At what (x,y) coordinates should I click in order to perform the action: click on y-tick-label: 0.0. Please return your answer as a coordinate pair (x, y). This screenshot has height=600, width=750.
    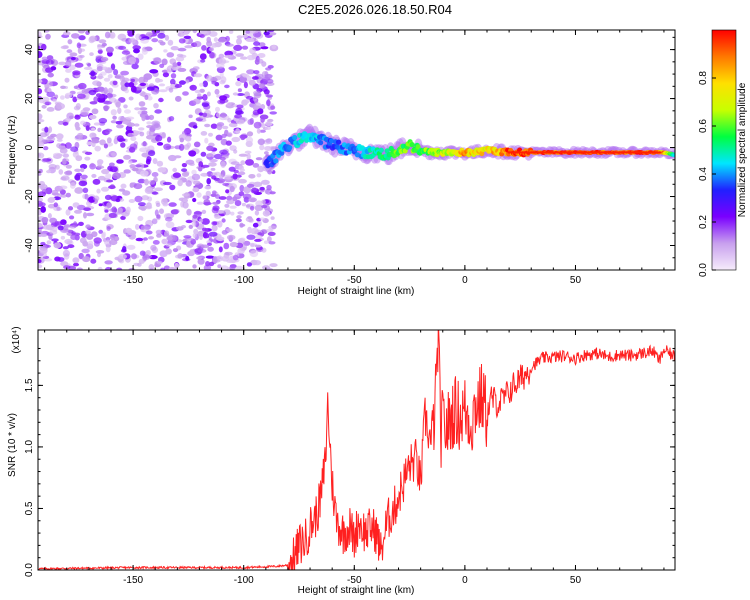
    Looking at the image, I should click on (29, 570).